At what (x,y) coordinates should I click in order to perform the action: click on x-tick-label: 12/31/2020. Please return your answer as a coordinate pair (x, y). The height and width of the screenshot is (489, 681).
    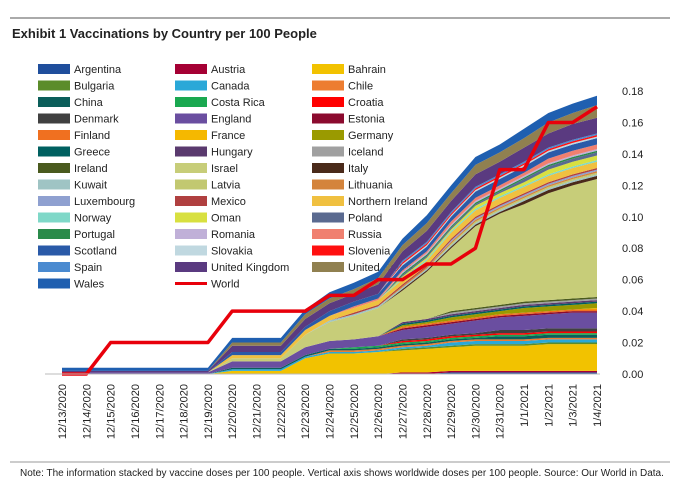
    Looking at the image, I should click on (501, 411).